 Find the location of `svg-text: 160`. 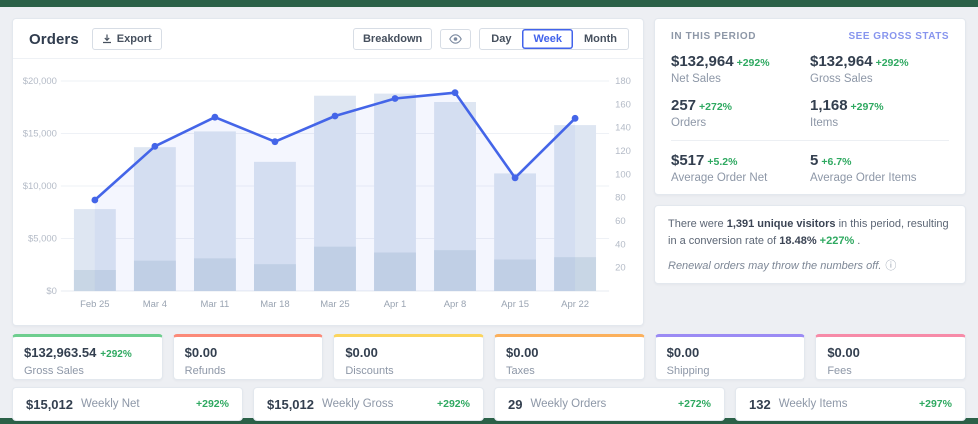

svg-text: 160 is located at coordinates (623, 104).